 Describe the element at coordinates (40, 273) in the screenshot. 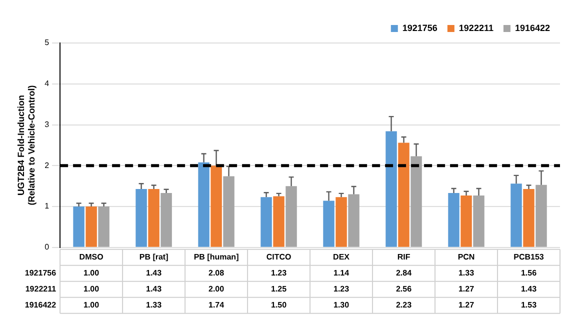

I see `text: 1921756` at that location.